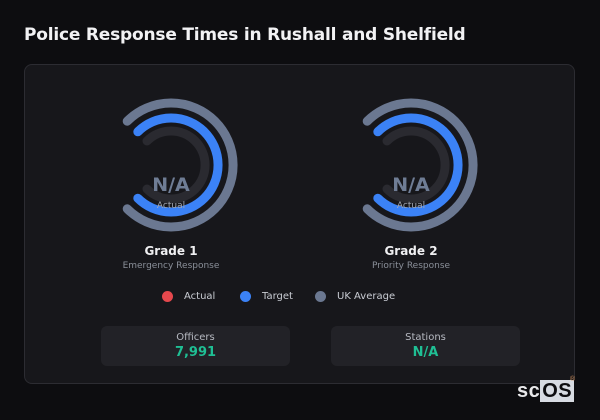  I want to click on logo-prefix: sc, so click(529, 391).